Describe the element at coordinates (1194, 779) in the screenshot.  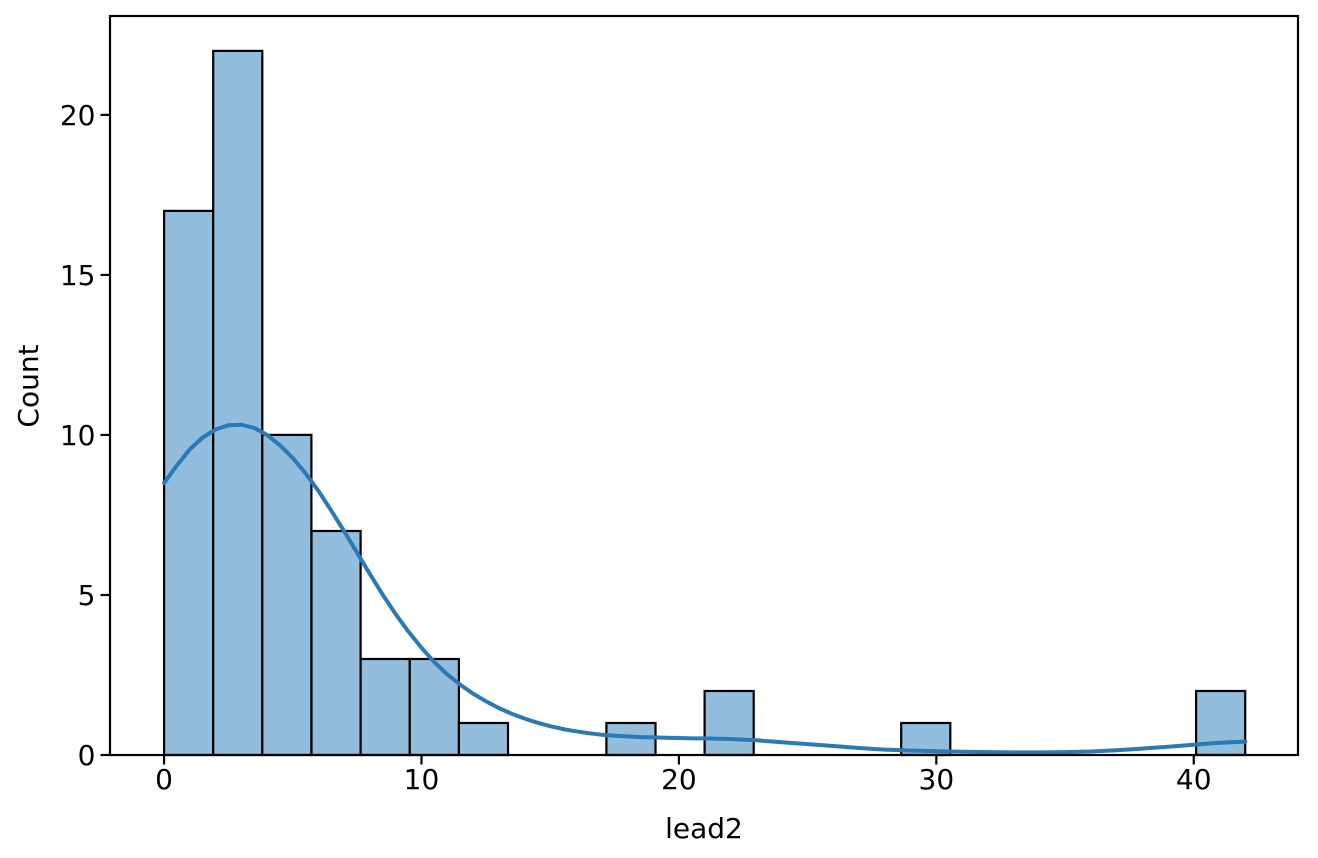
I see `x-tick-label: 40` at that location.